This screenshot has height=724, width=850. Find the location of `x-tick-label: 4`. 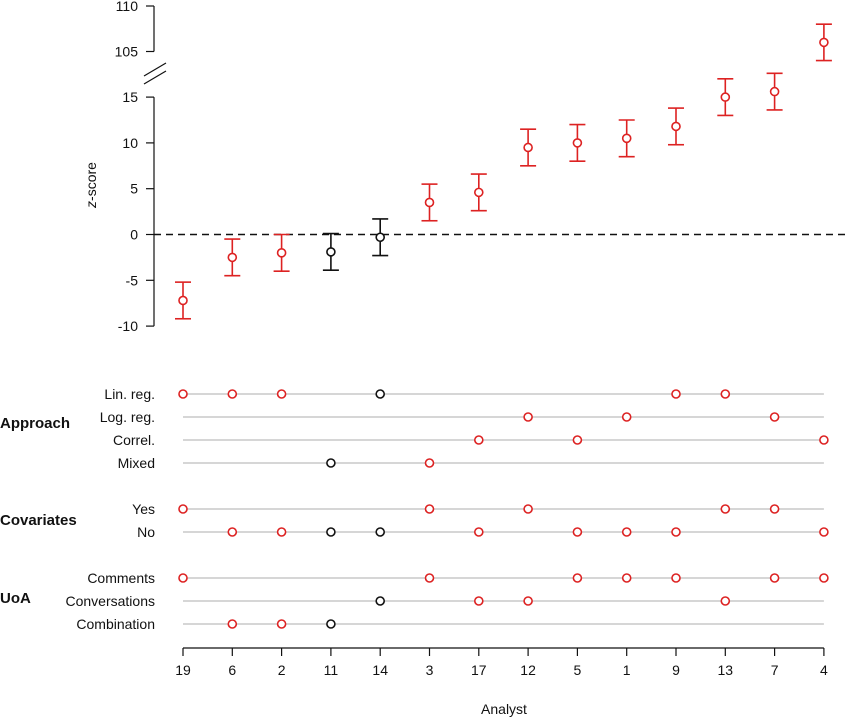

x-tick-label: 4 is located at coordinates (824, 670).